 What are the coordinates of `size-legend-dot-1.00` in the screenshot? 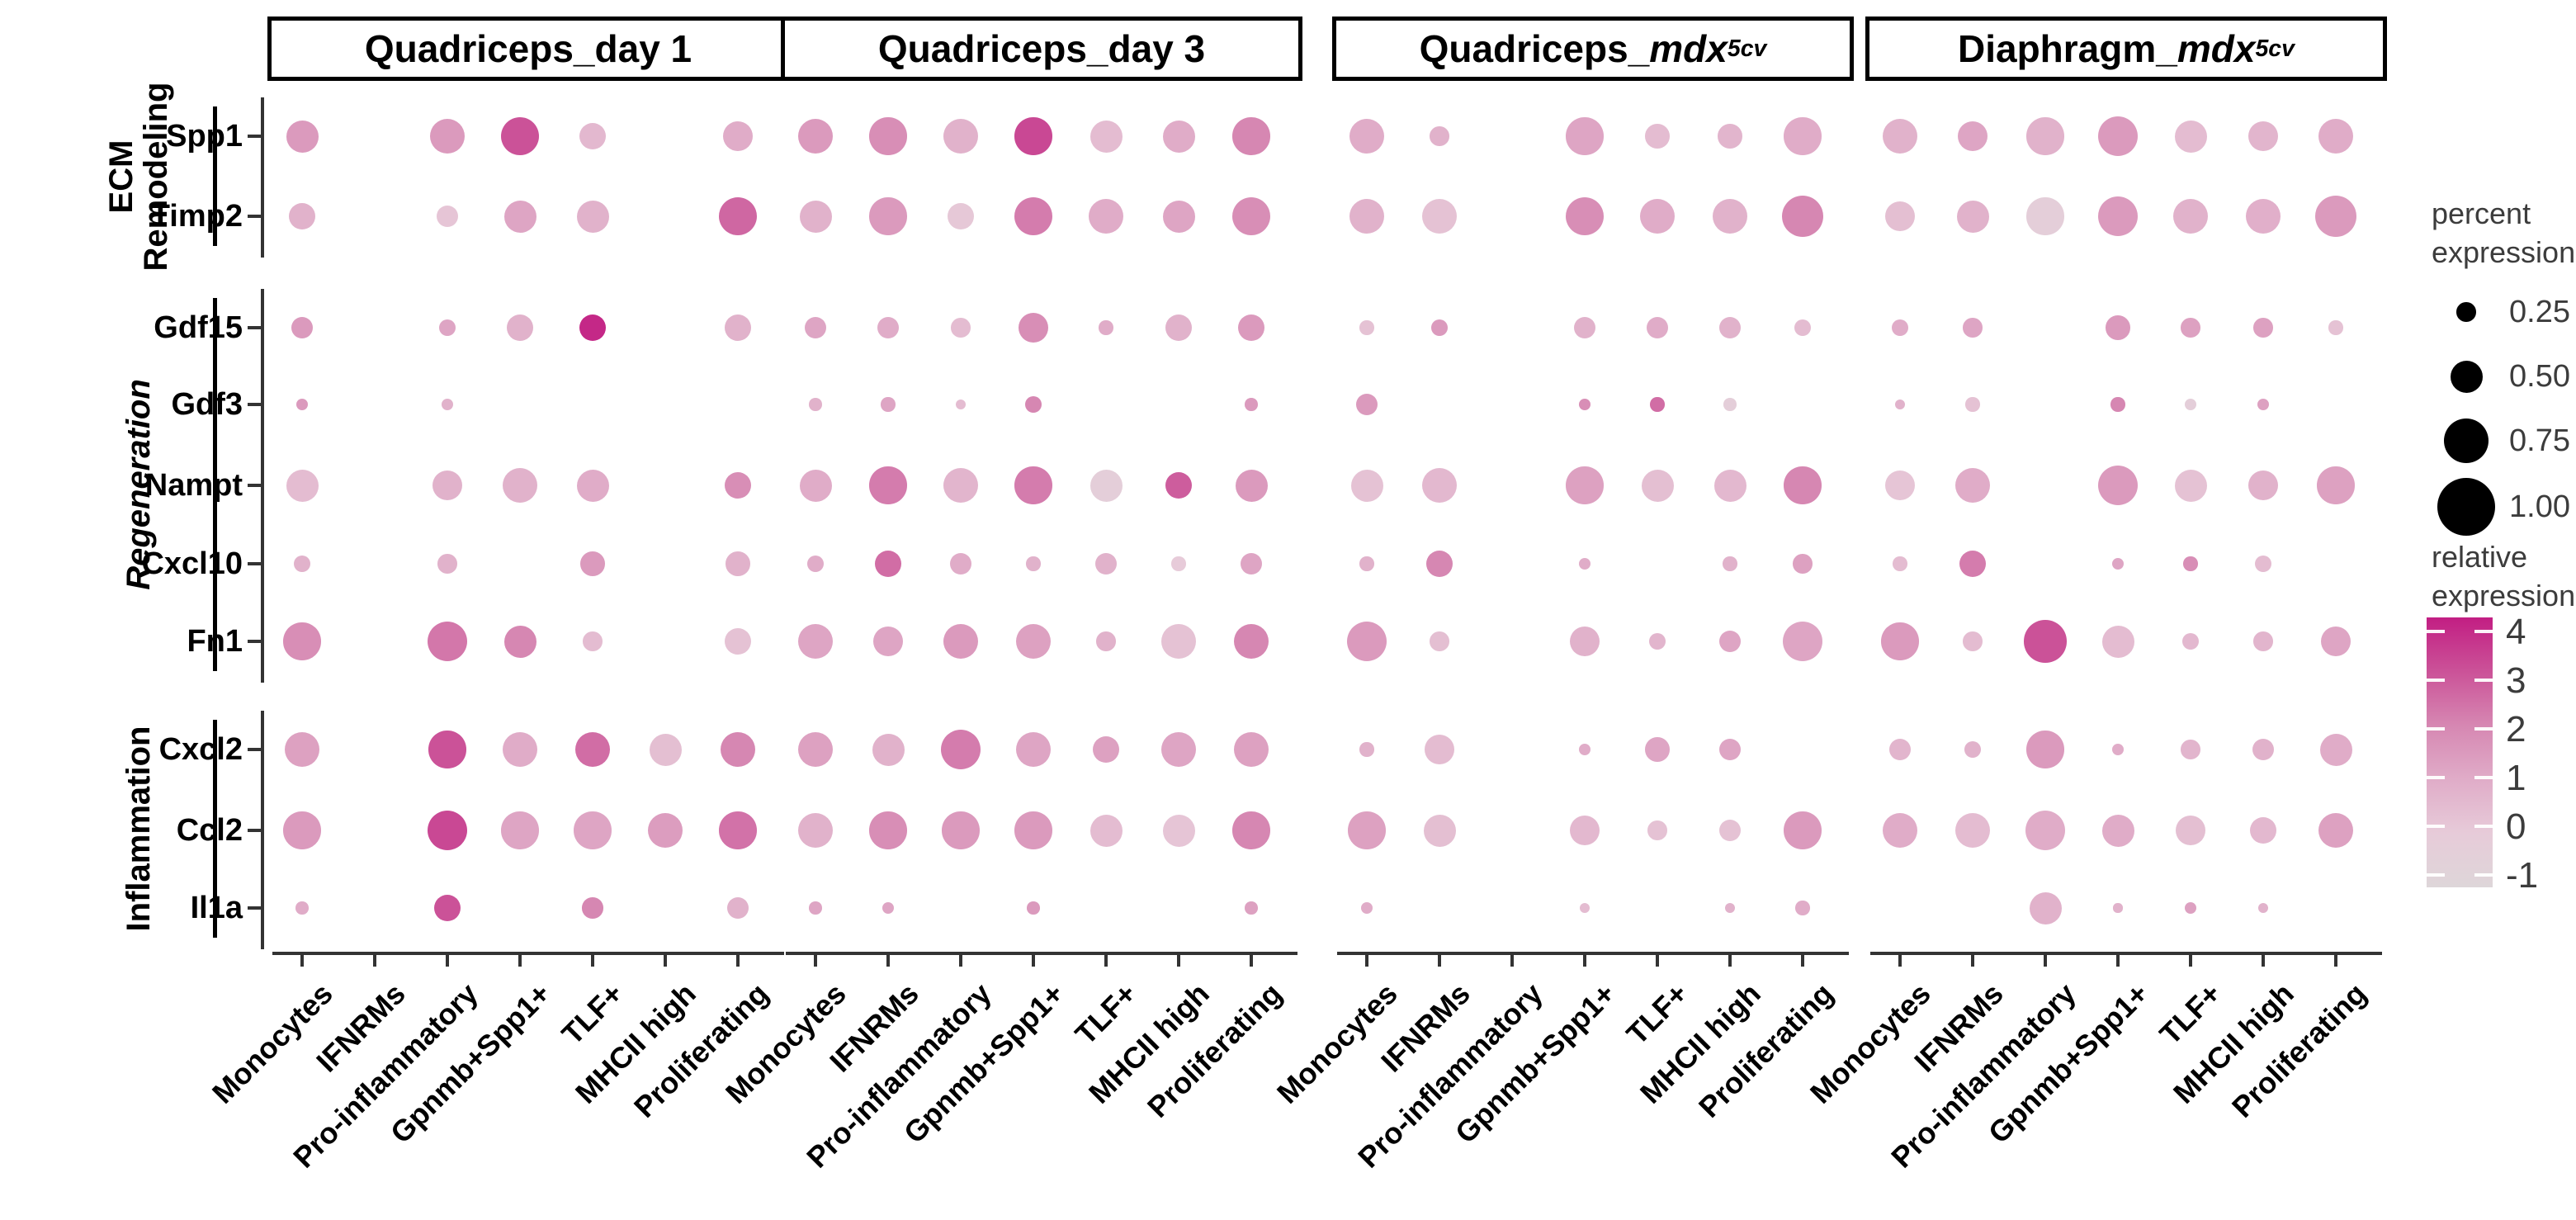 It's located at (2466, 507).